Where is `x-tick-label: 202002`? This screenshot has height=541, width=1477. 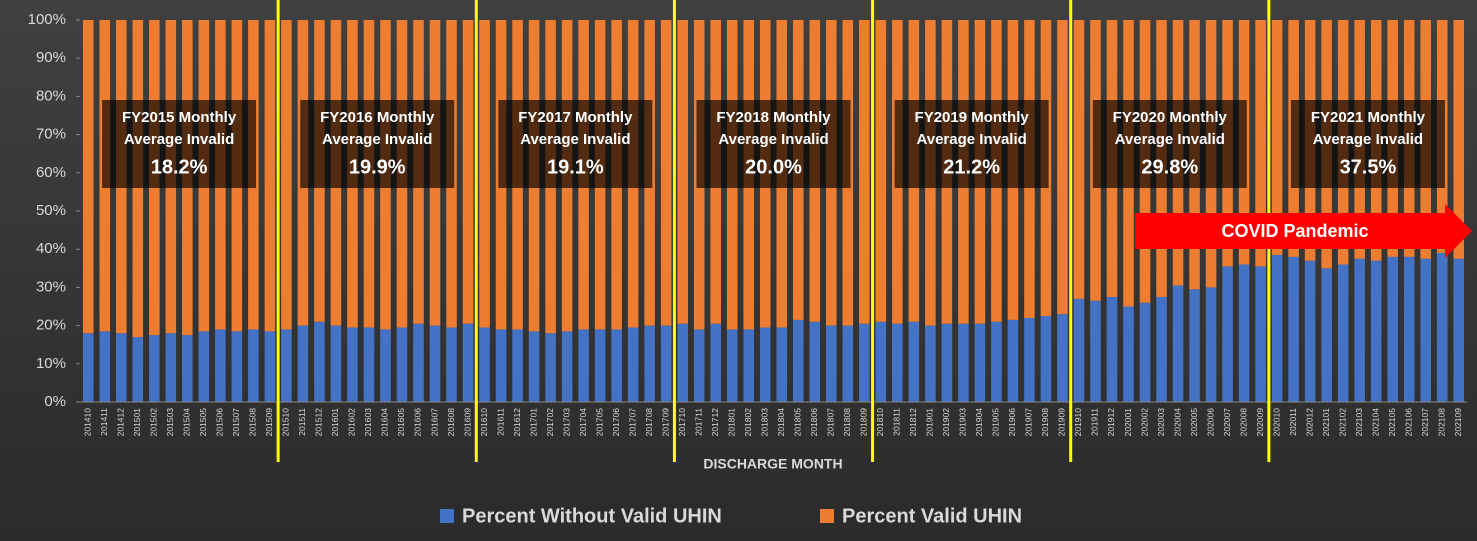 x-tick-label: 202002 is located at coordinates (1144, 422).